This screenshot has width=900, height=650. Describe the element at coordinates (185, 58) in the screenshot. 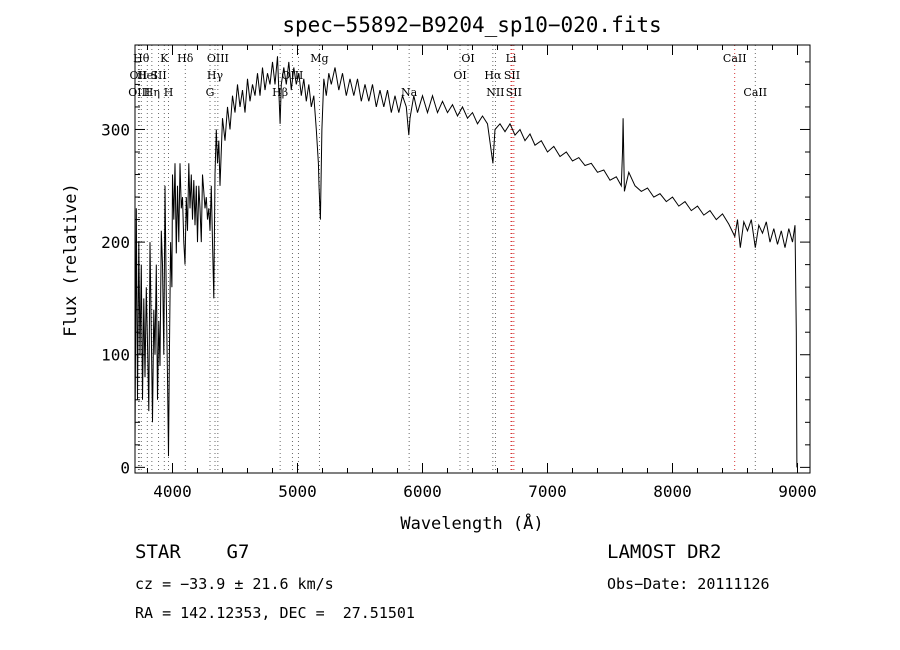

I see `line-marker-label: Hδ` at that location.